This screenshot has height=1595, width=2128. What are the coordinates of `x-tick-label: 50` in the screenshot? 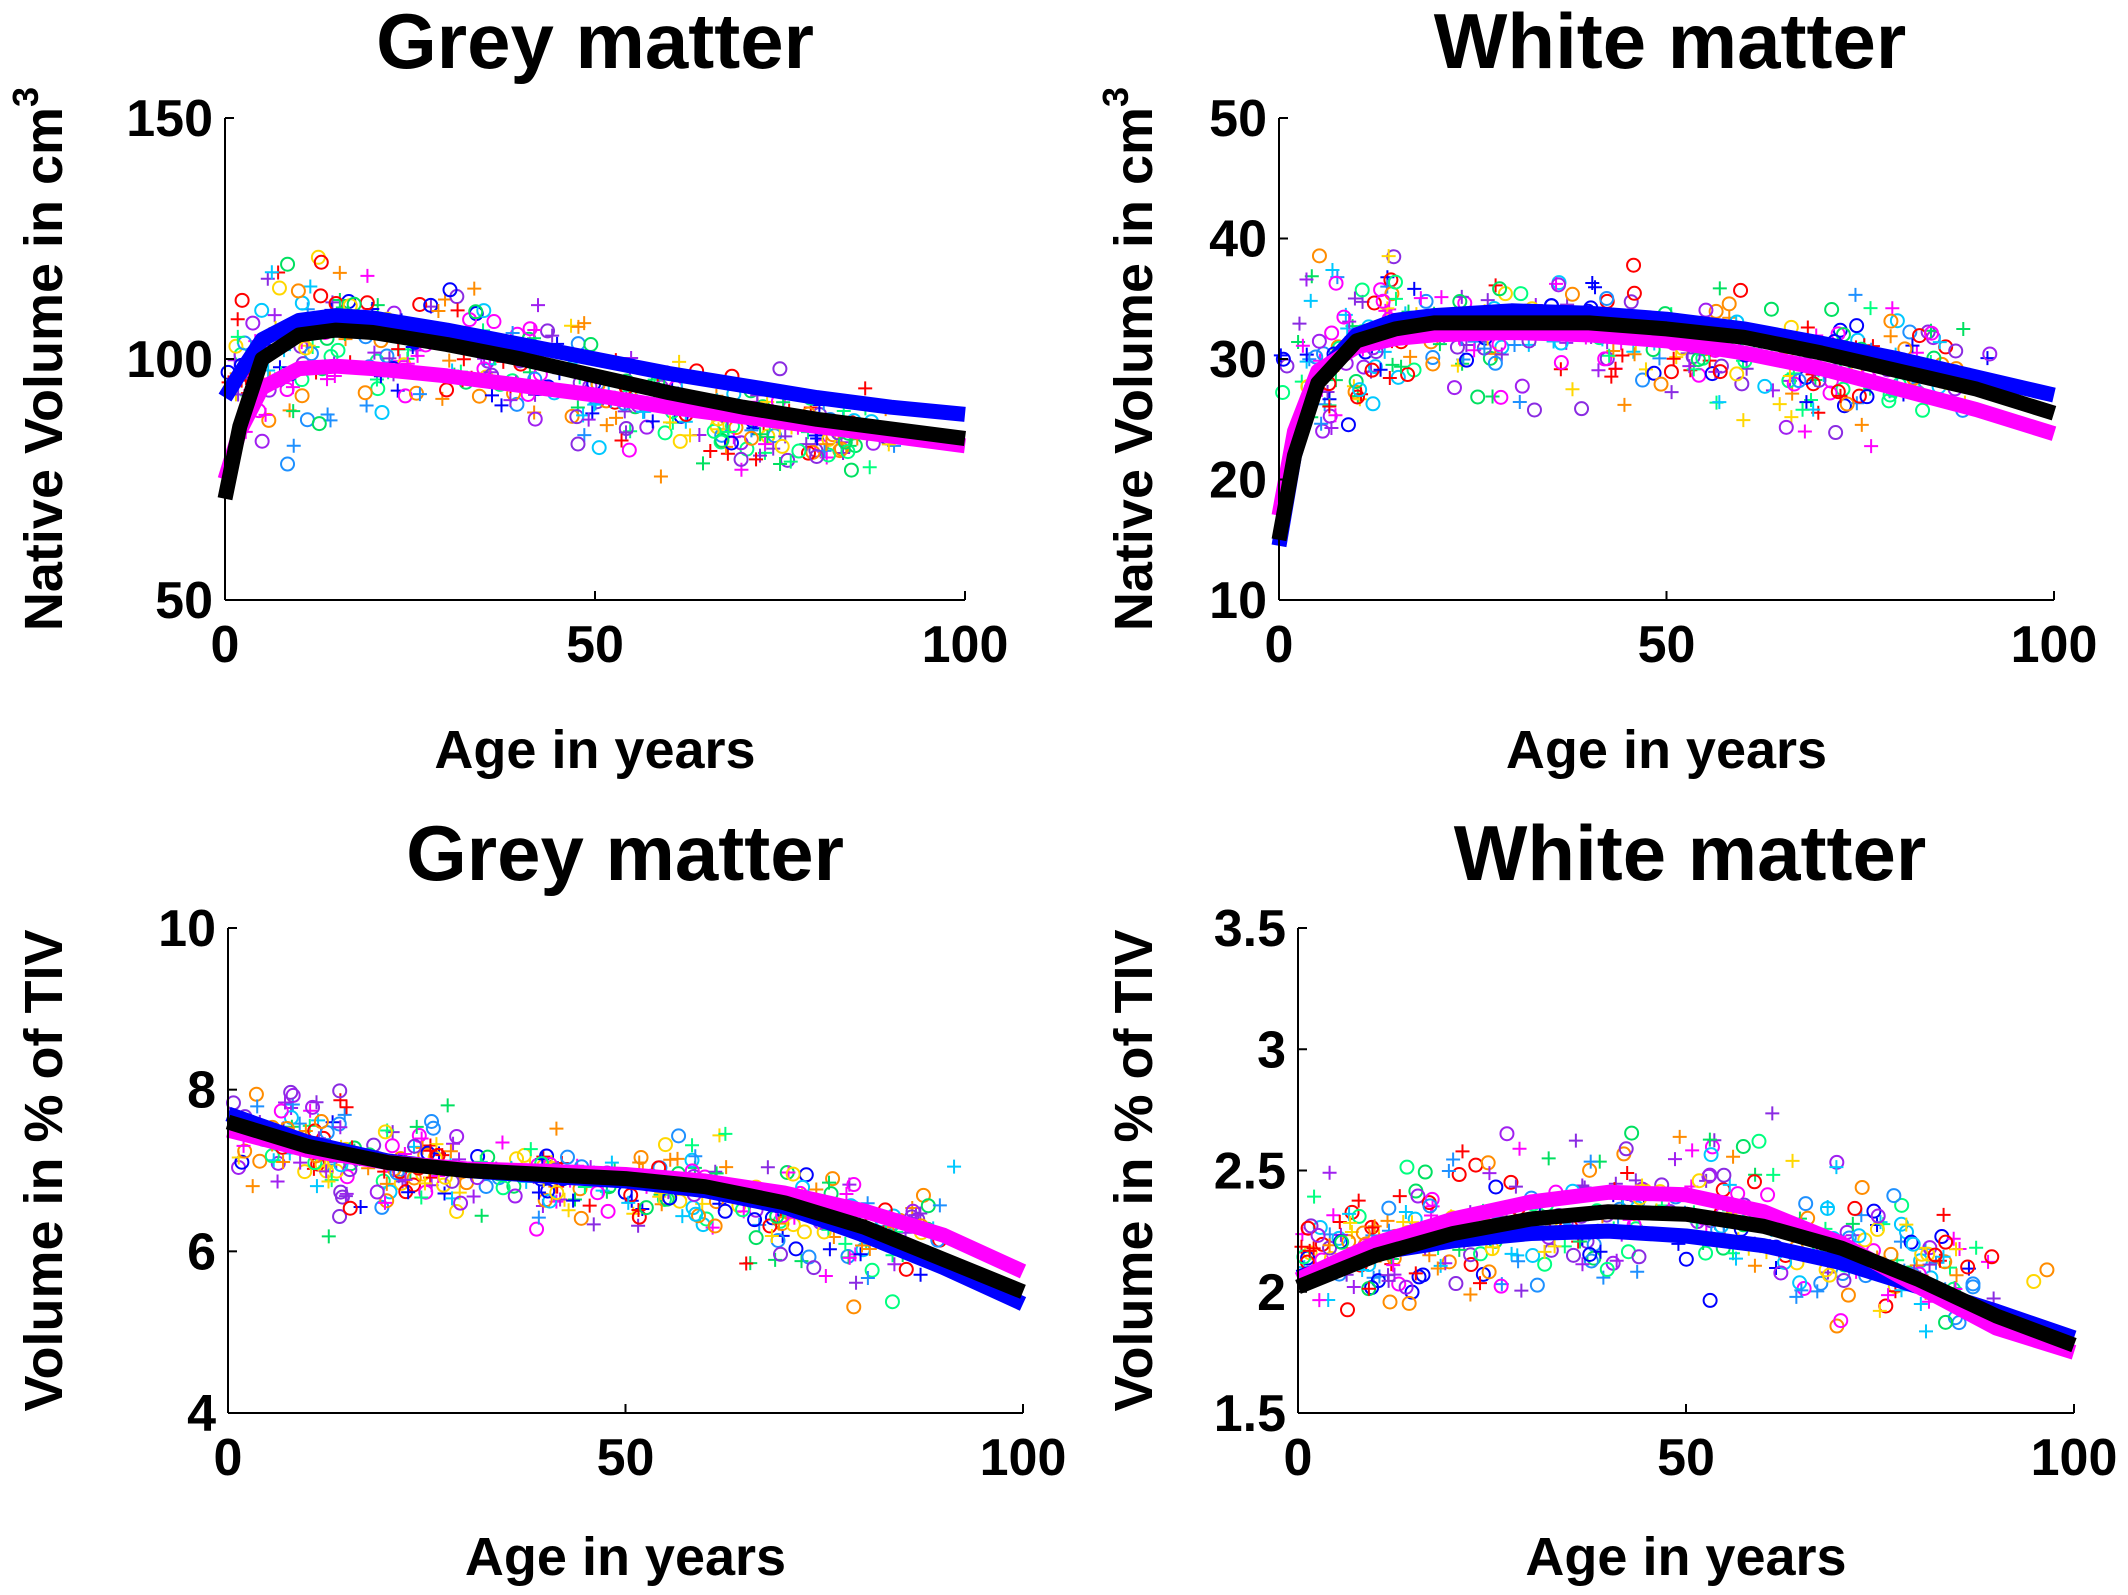 It's located at (595, 645).